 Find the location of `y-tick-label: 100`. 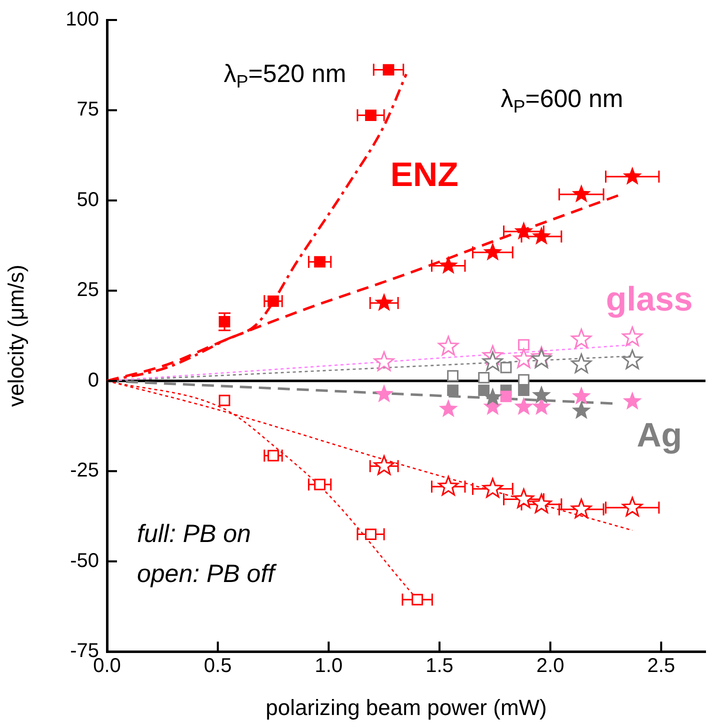

y-tick-label: 100 is located at coordinates (82, 19).